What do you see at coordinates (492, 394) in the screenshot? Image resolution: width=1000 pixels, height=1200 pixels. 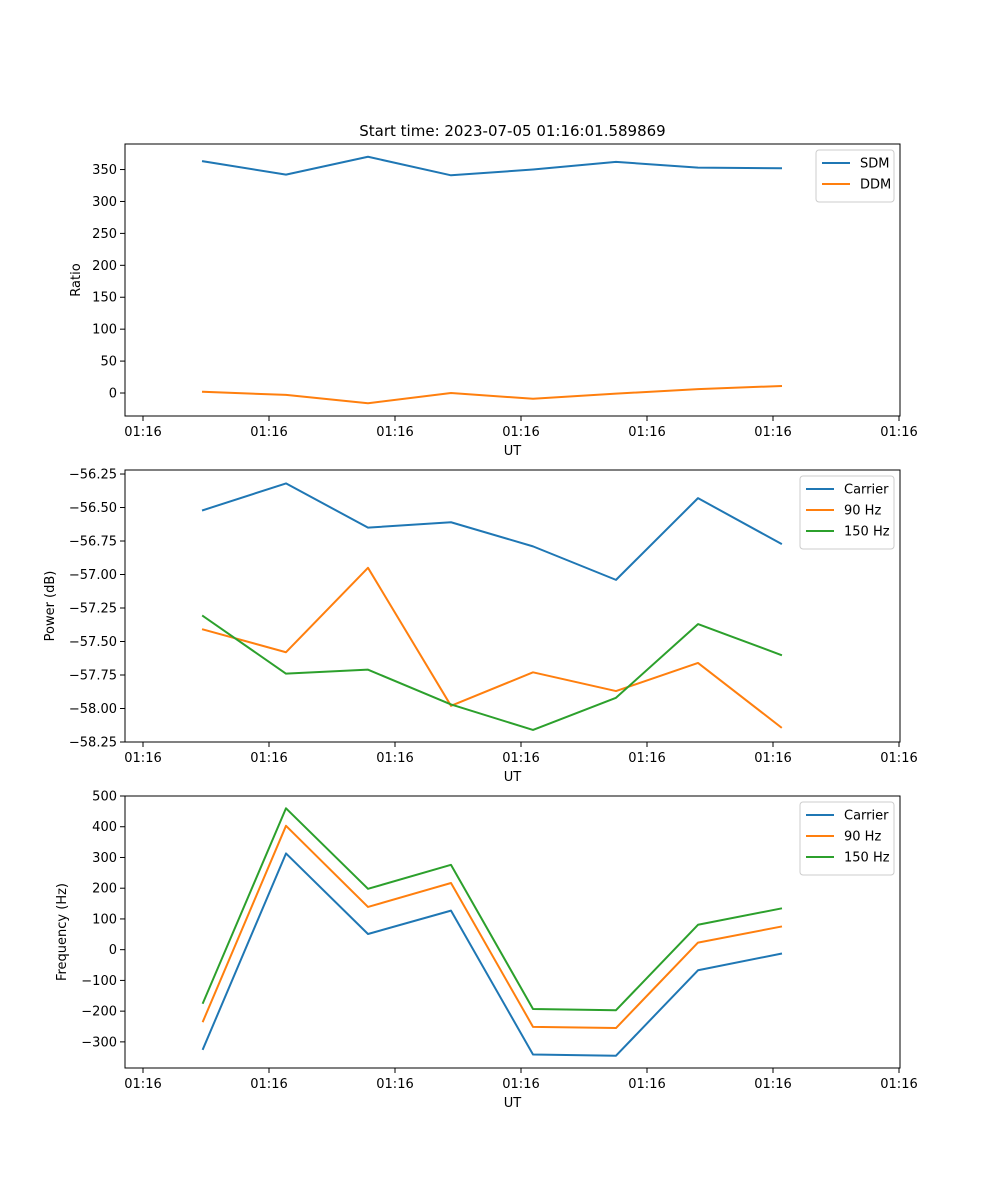 I see `series-line-ddm` at bounding box center [492, 394].